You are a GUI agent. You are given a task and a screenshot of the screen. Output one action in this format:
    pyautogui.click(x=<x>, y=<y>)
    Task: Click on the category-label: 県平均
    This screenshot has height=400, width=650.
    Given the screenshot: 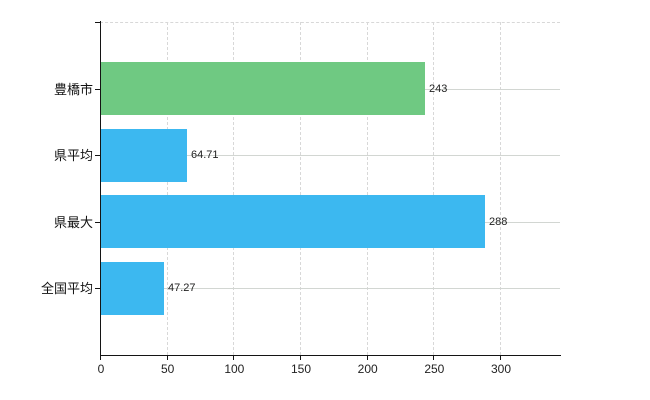 What is the action you would take?
    pyautogui.click(x=73, y=156)
    